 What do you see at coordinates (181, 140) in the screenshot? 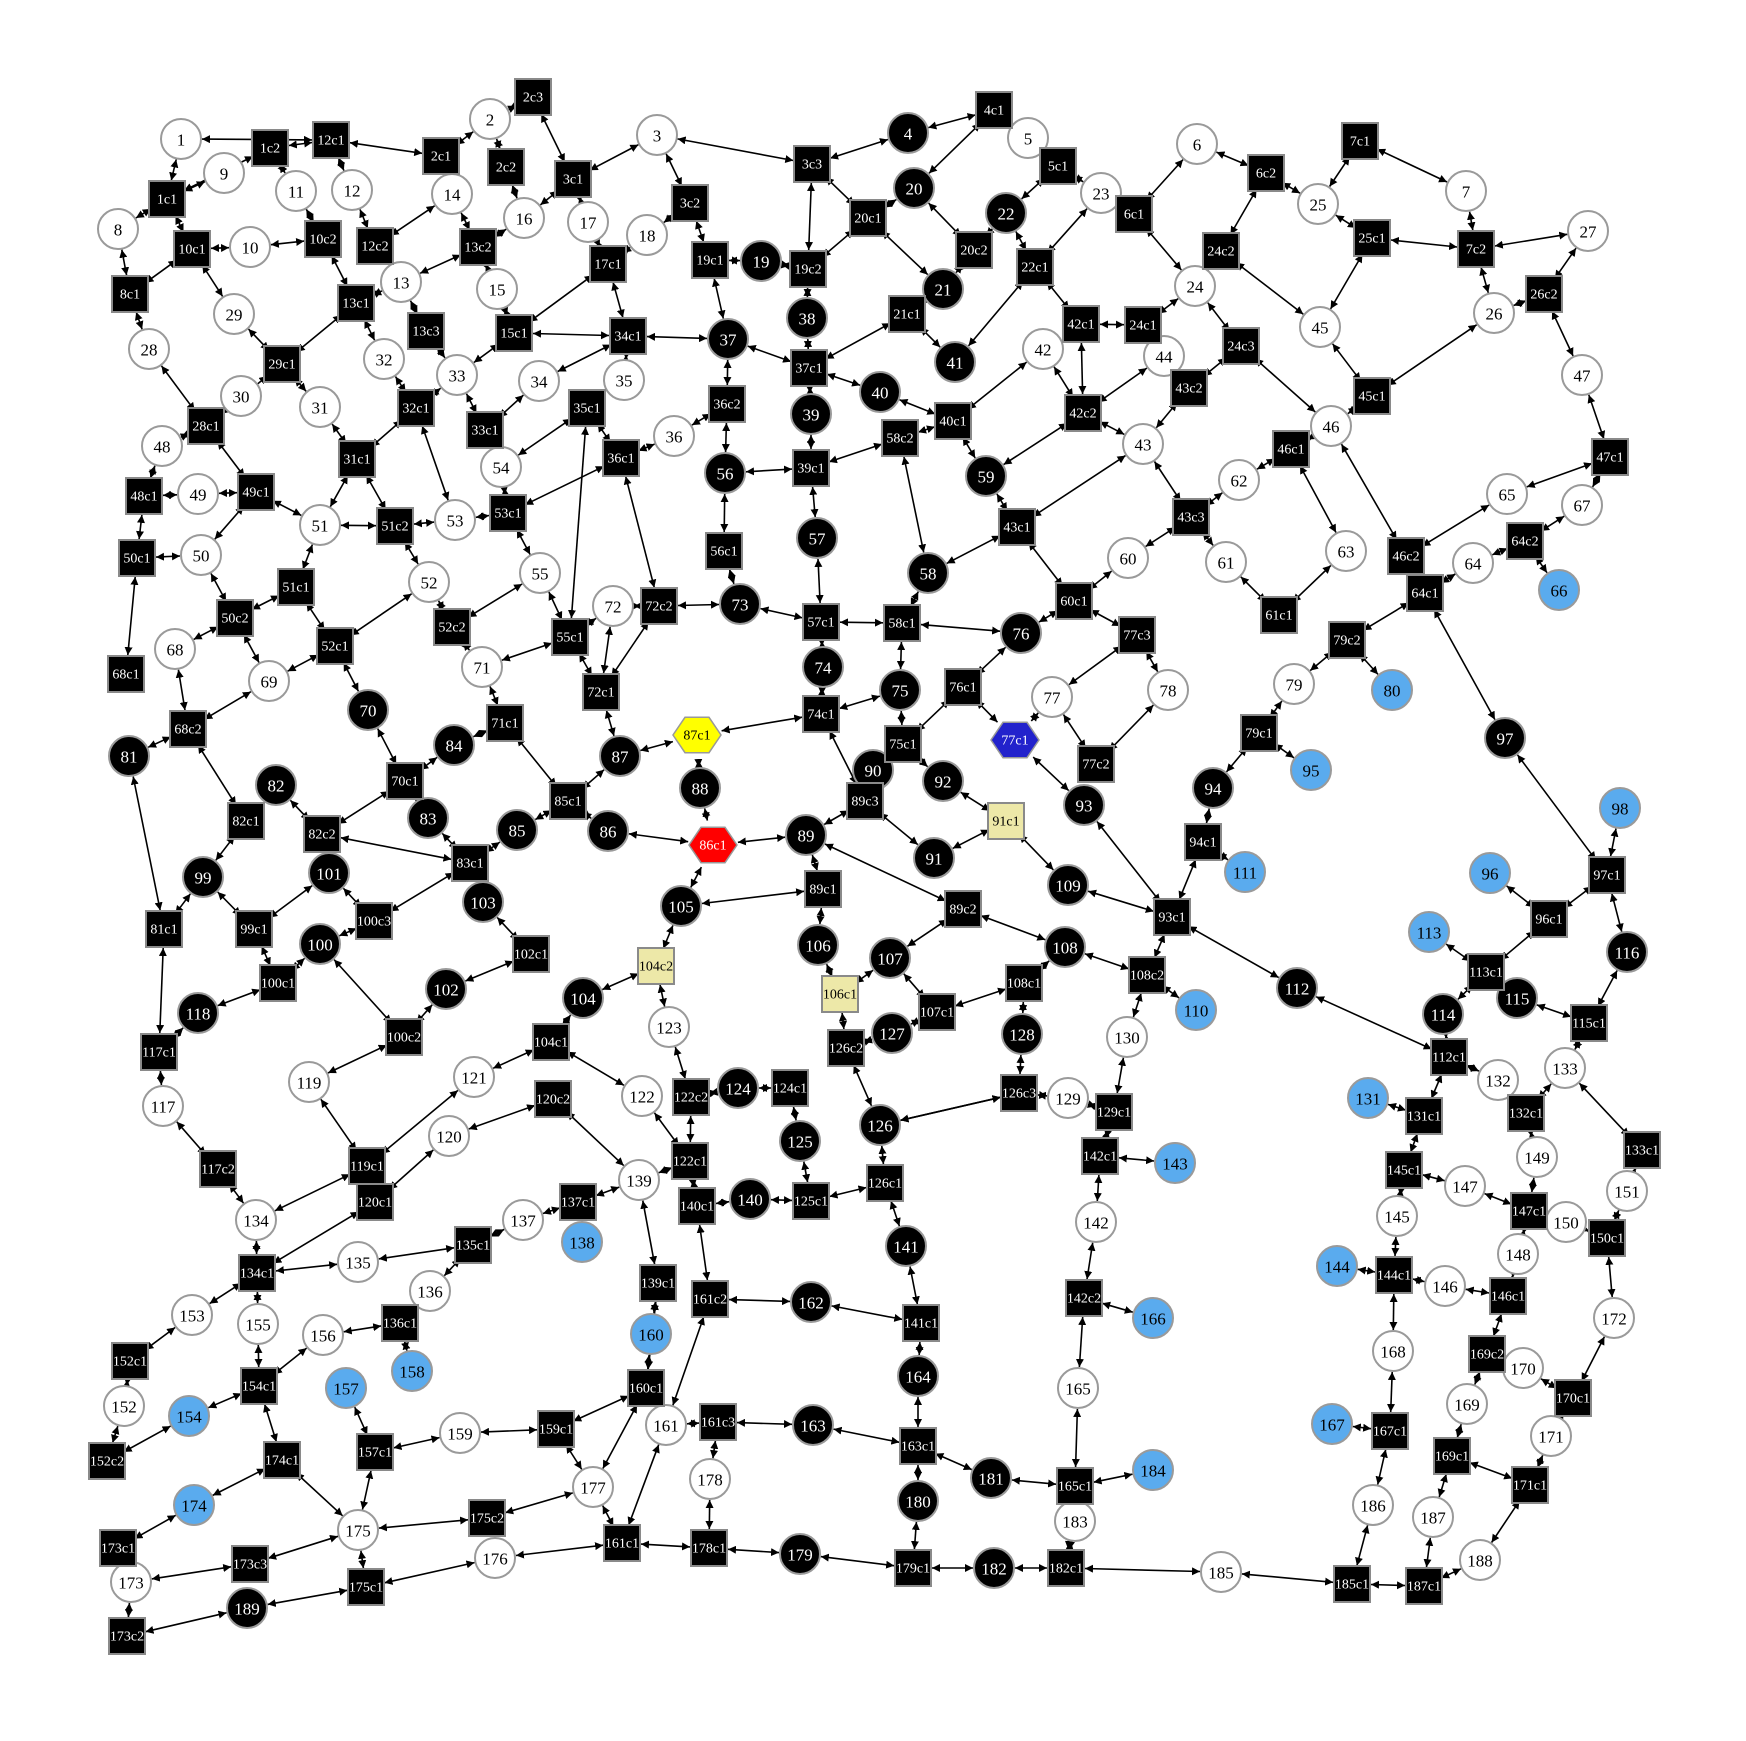
I see `node-label: 1` at bounding box center [181, 140].